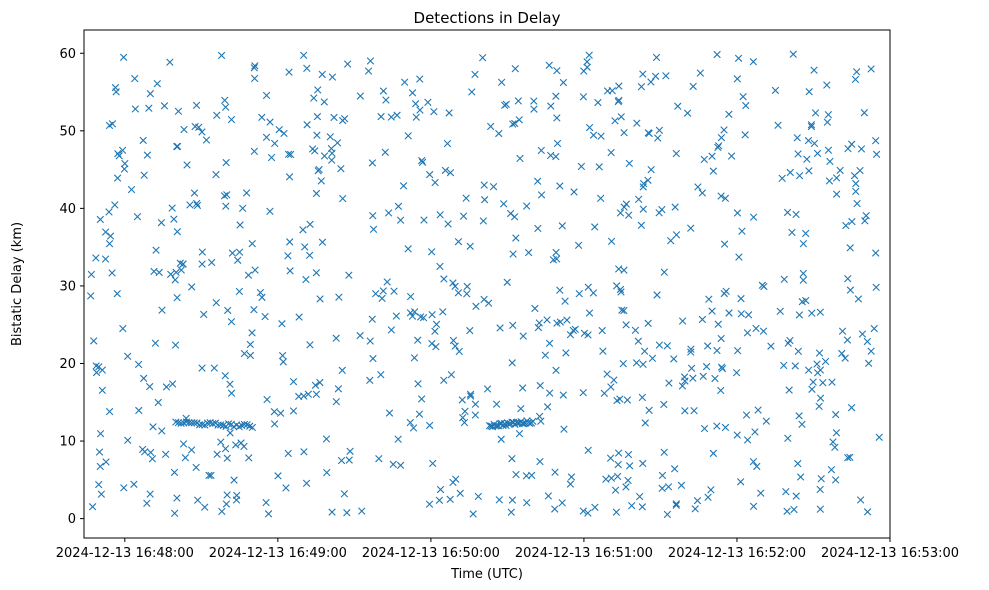 This screenshot has height=590, width=989. What do you see at coordinates (431, 553) in the screenshot?
I see `x-tick-label: 2024-12-13 16:50:00` at bounding box center [431, 553].